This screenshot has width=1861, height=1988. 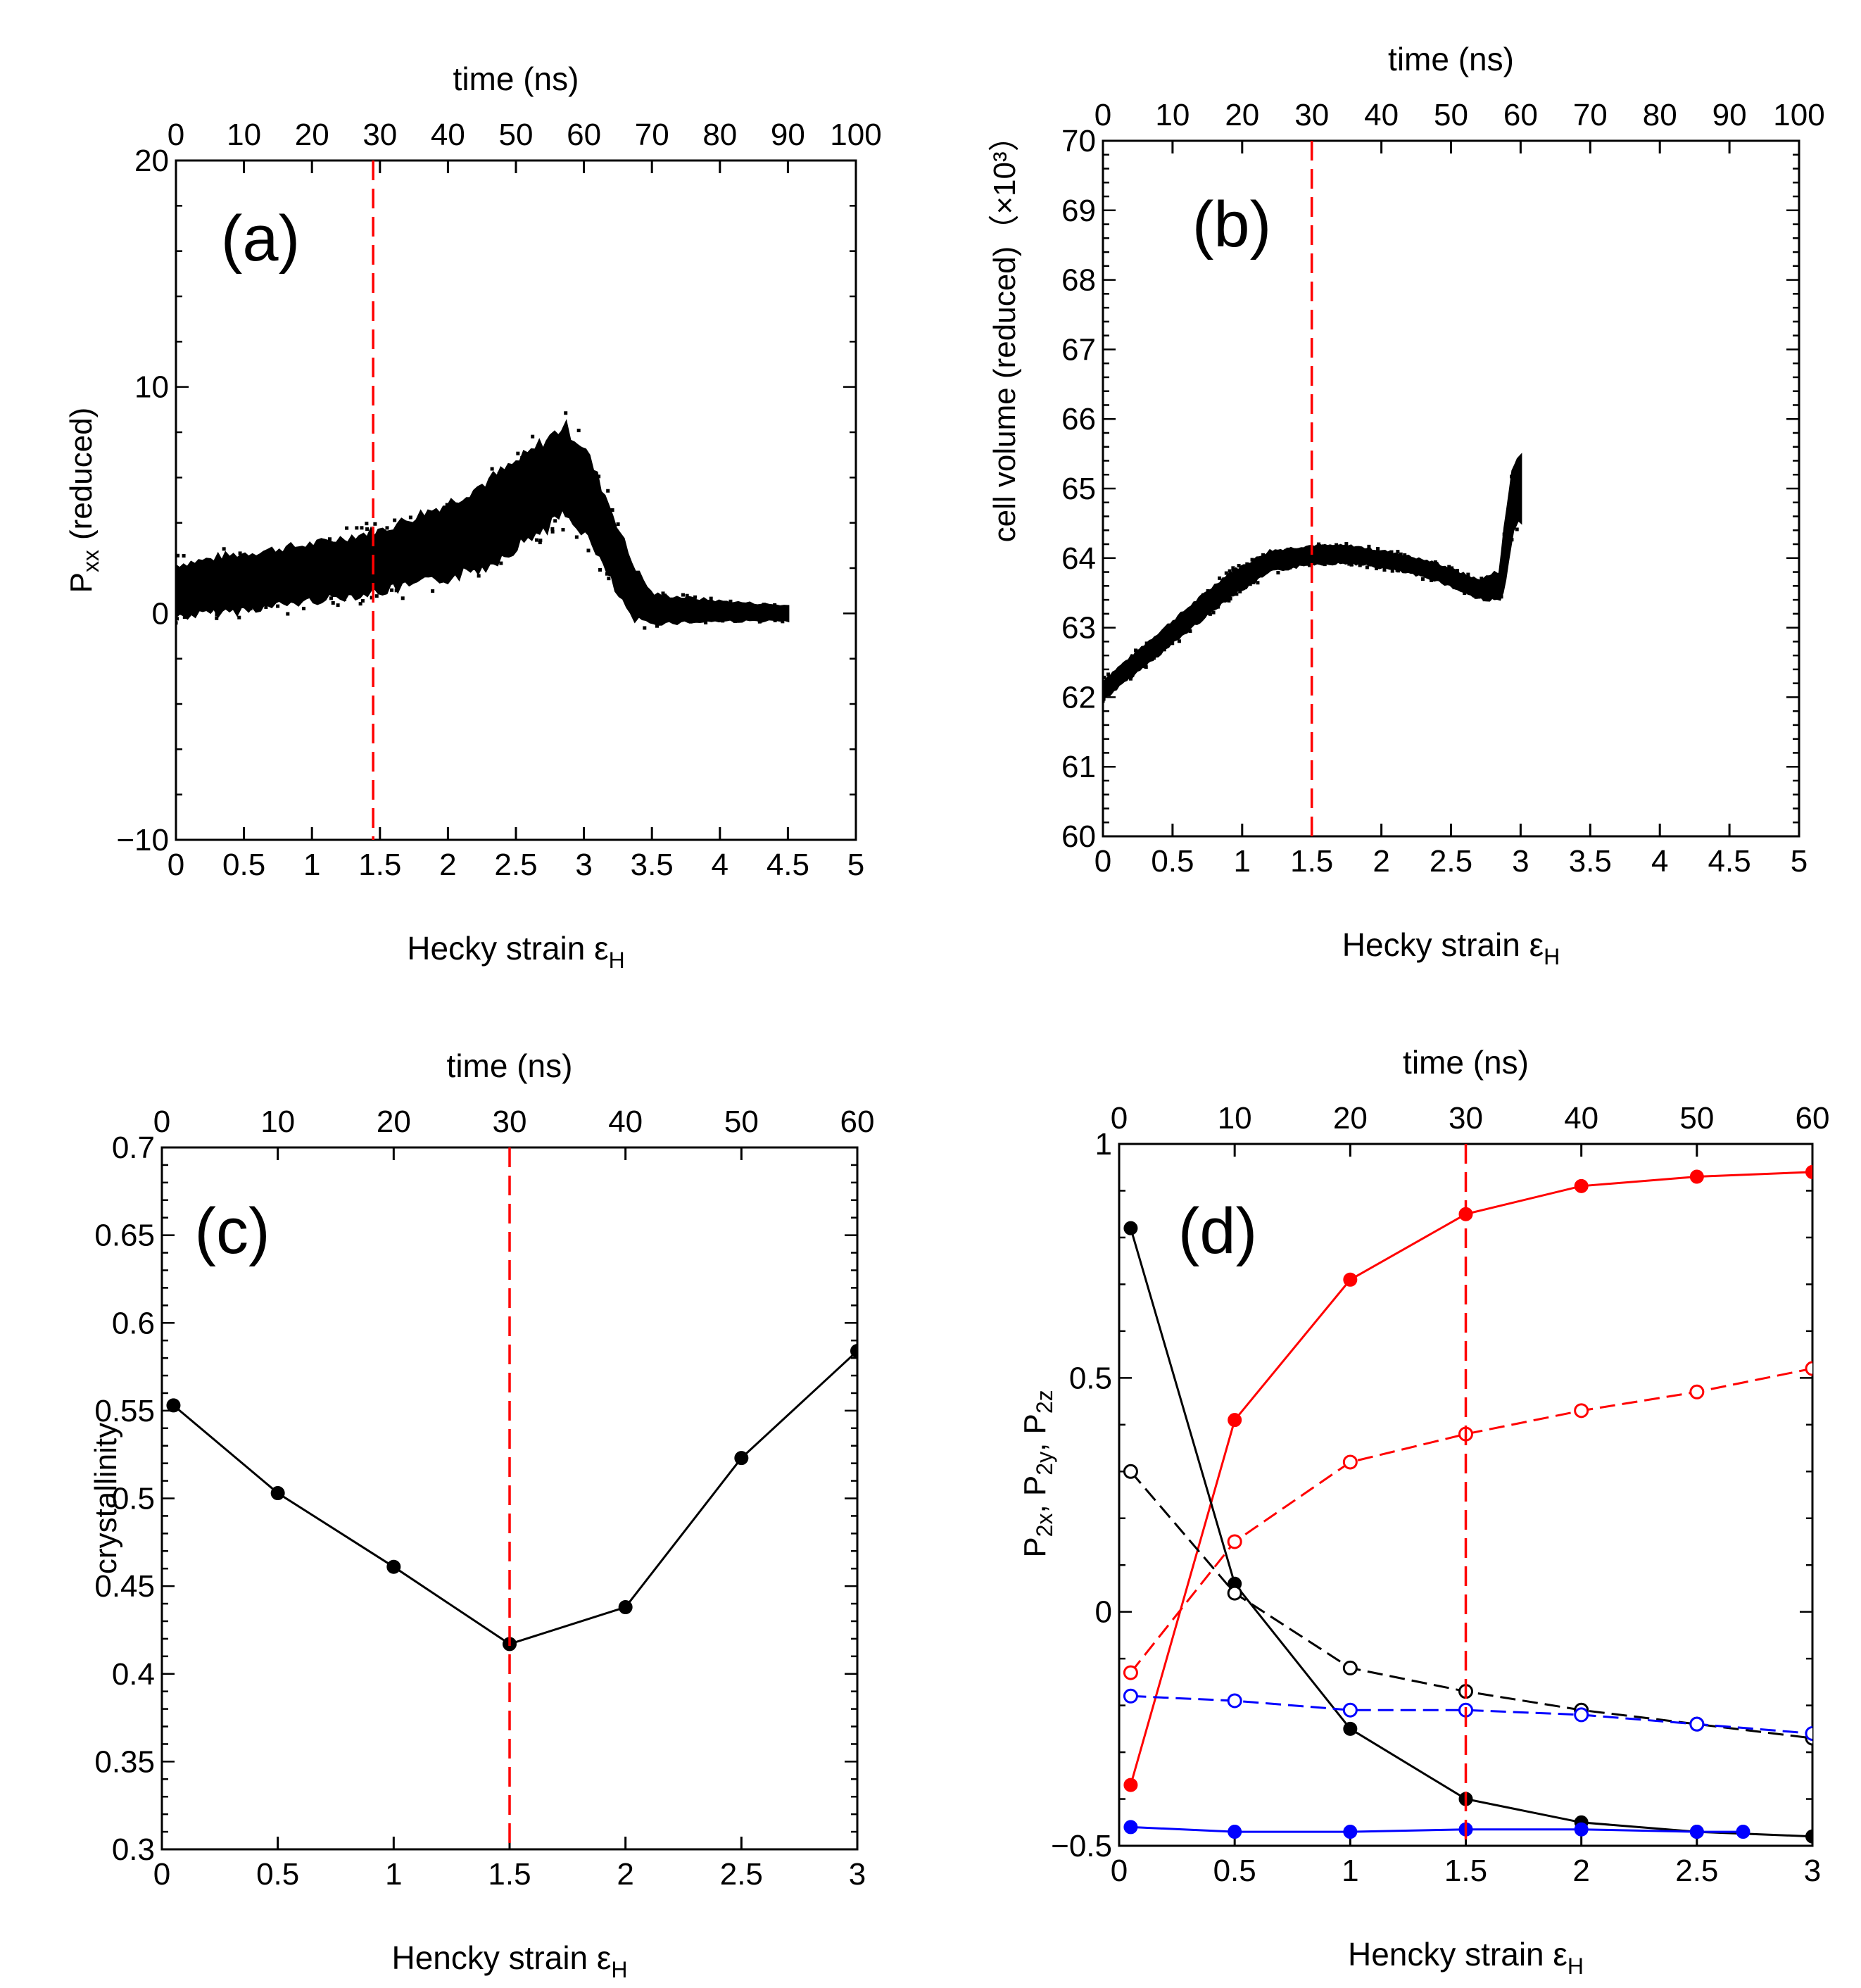 What do you see at coordinates (1079, 419) in the screenshot?
I see `y-tick-label: 66` at bounding box center [1079, 419].